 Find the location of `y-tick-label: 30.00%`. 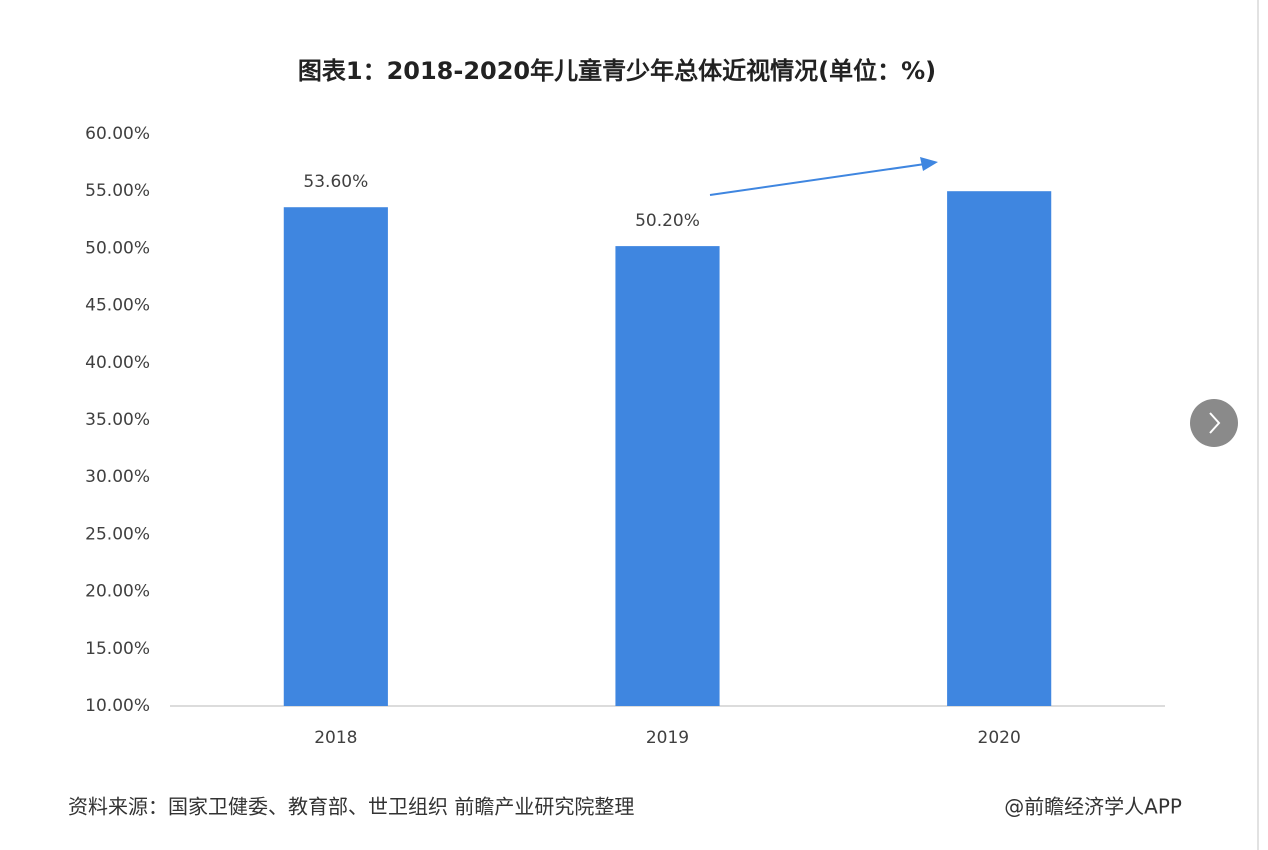

y-tick-label: 30.00% is located at coordinates (117, 477).